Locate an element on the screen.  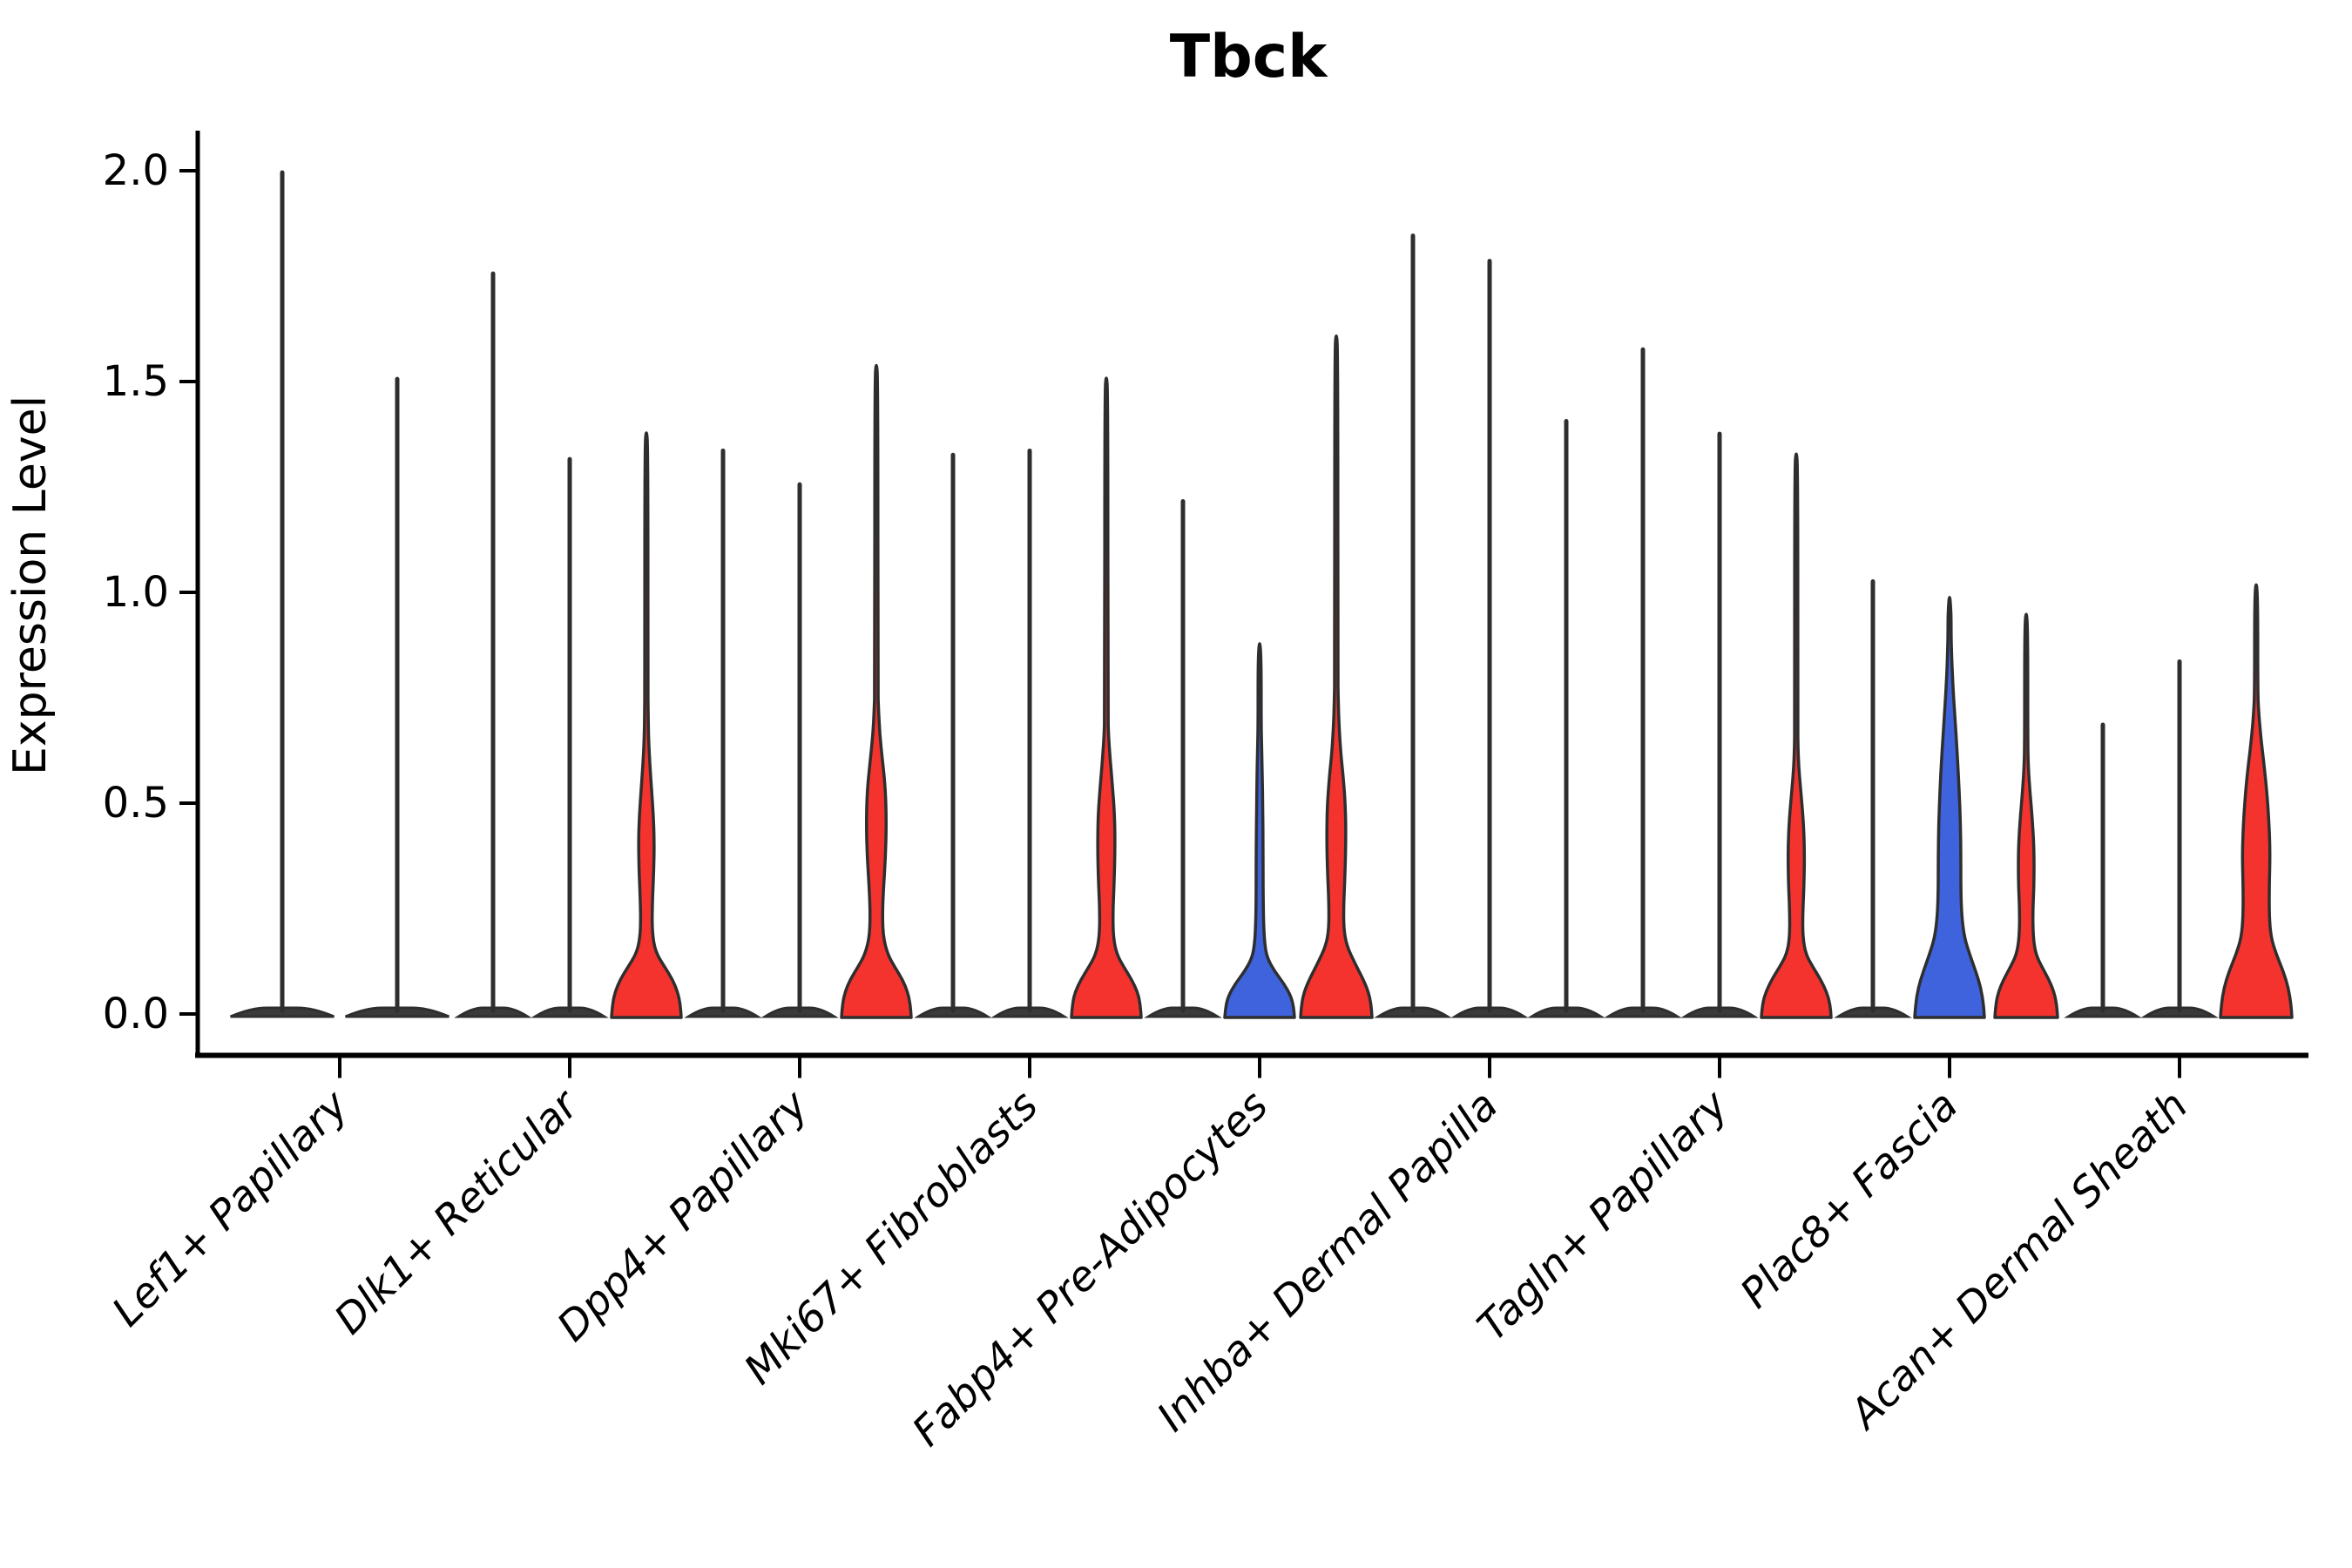
x-tick-label: Dlk1+ Reticular is located at coordinates (458, 1212).